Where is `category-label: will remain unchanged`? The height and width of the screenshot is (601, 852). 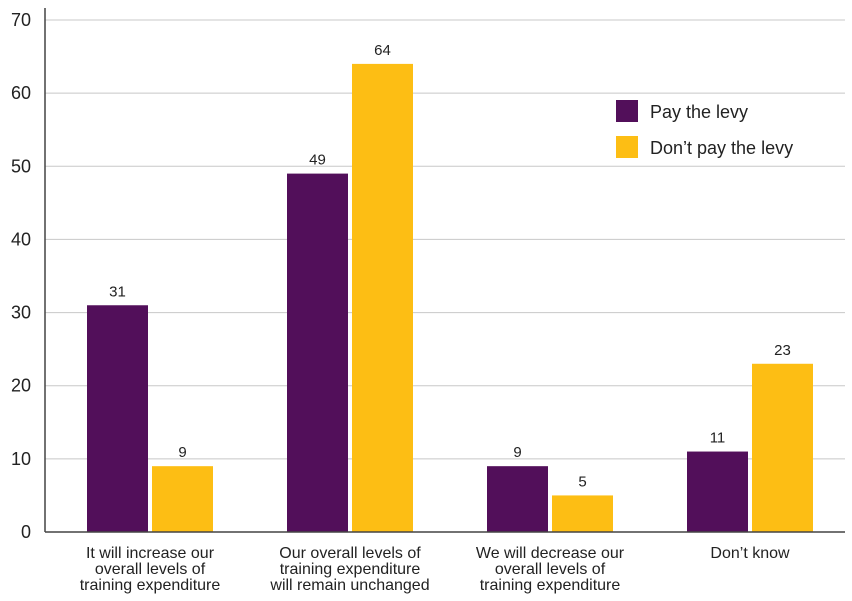 category-label: will remain unchanged is located at coordinates (349, 585).